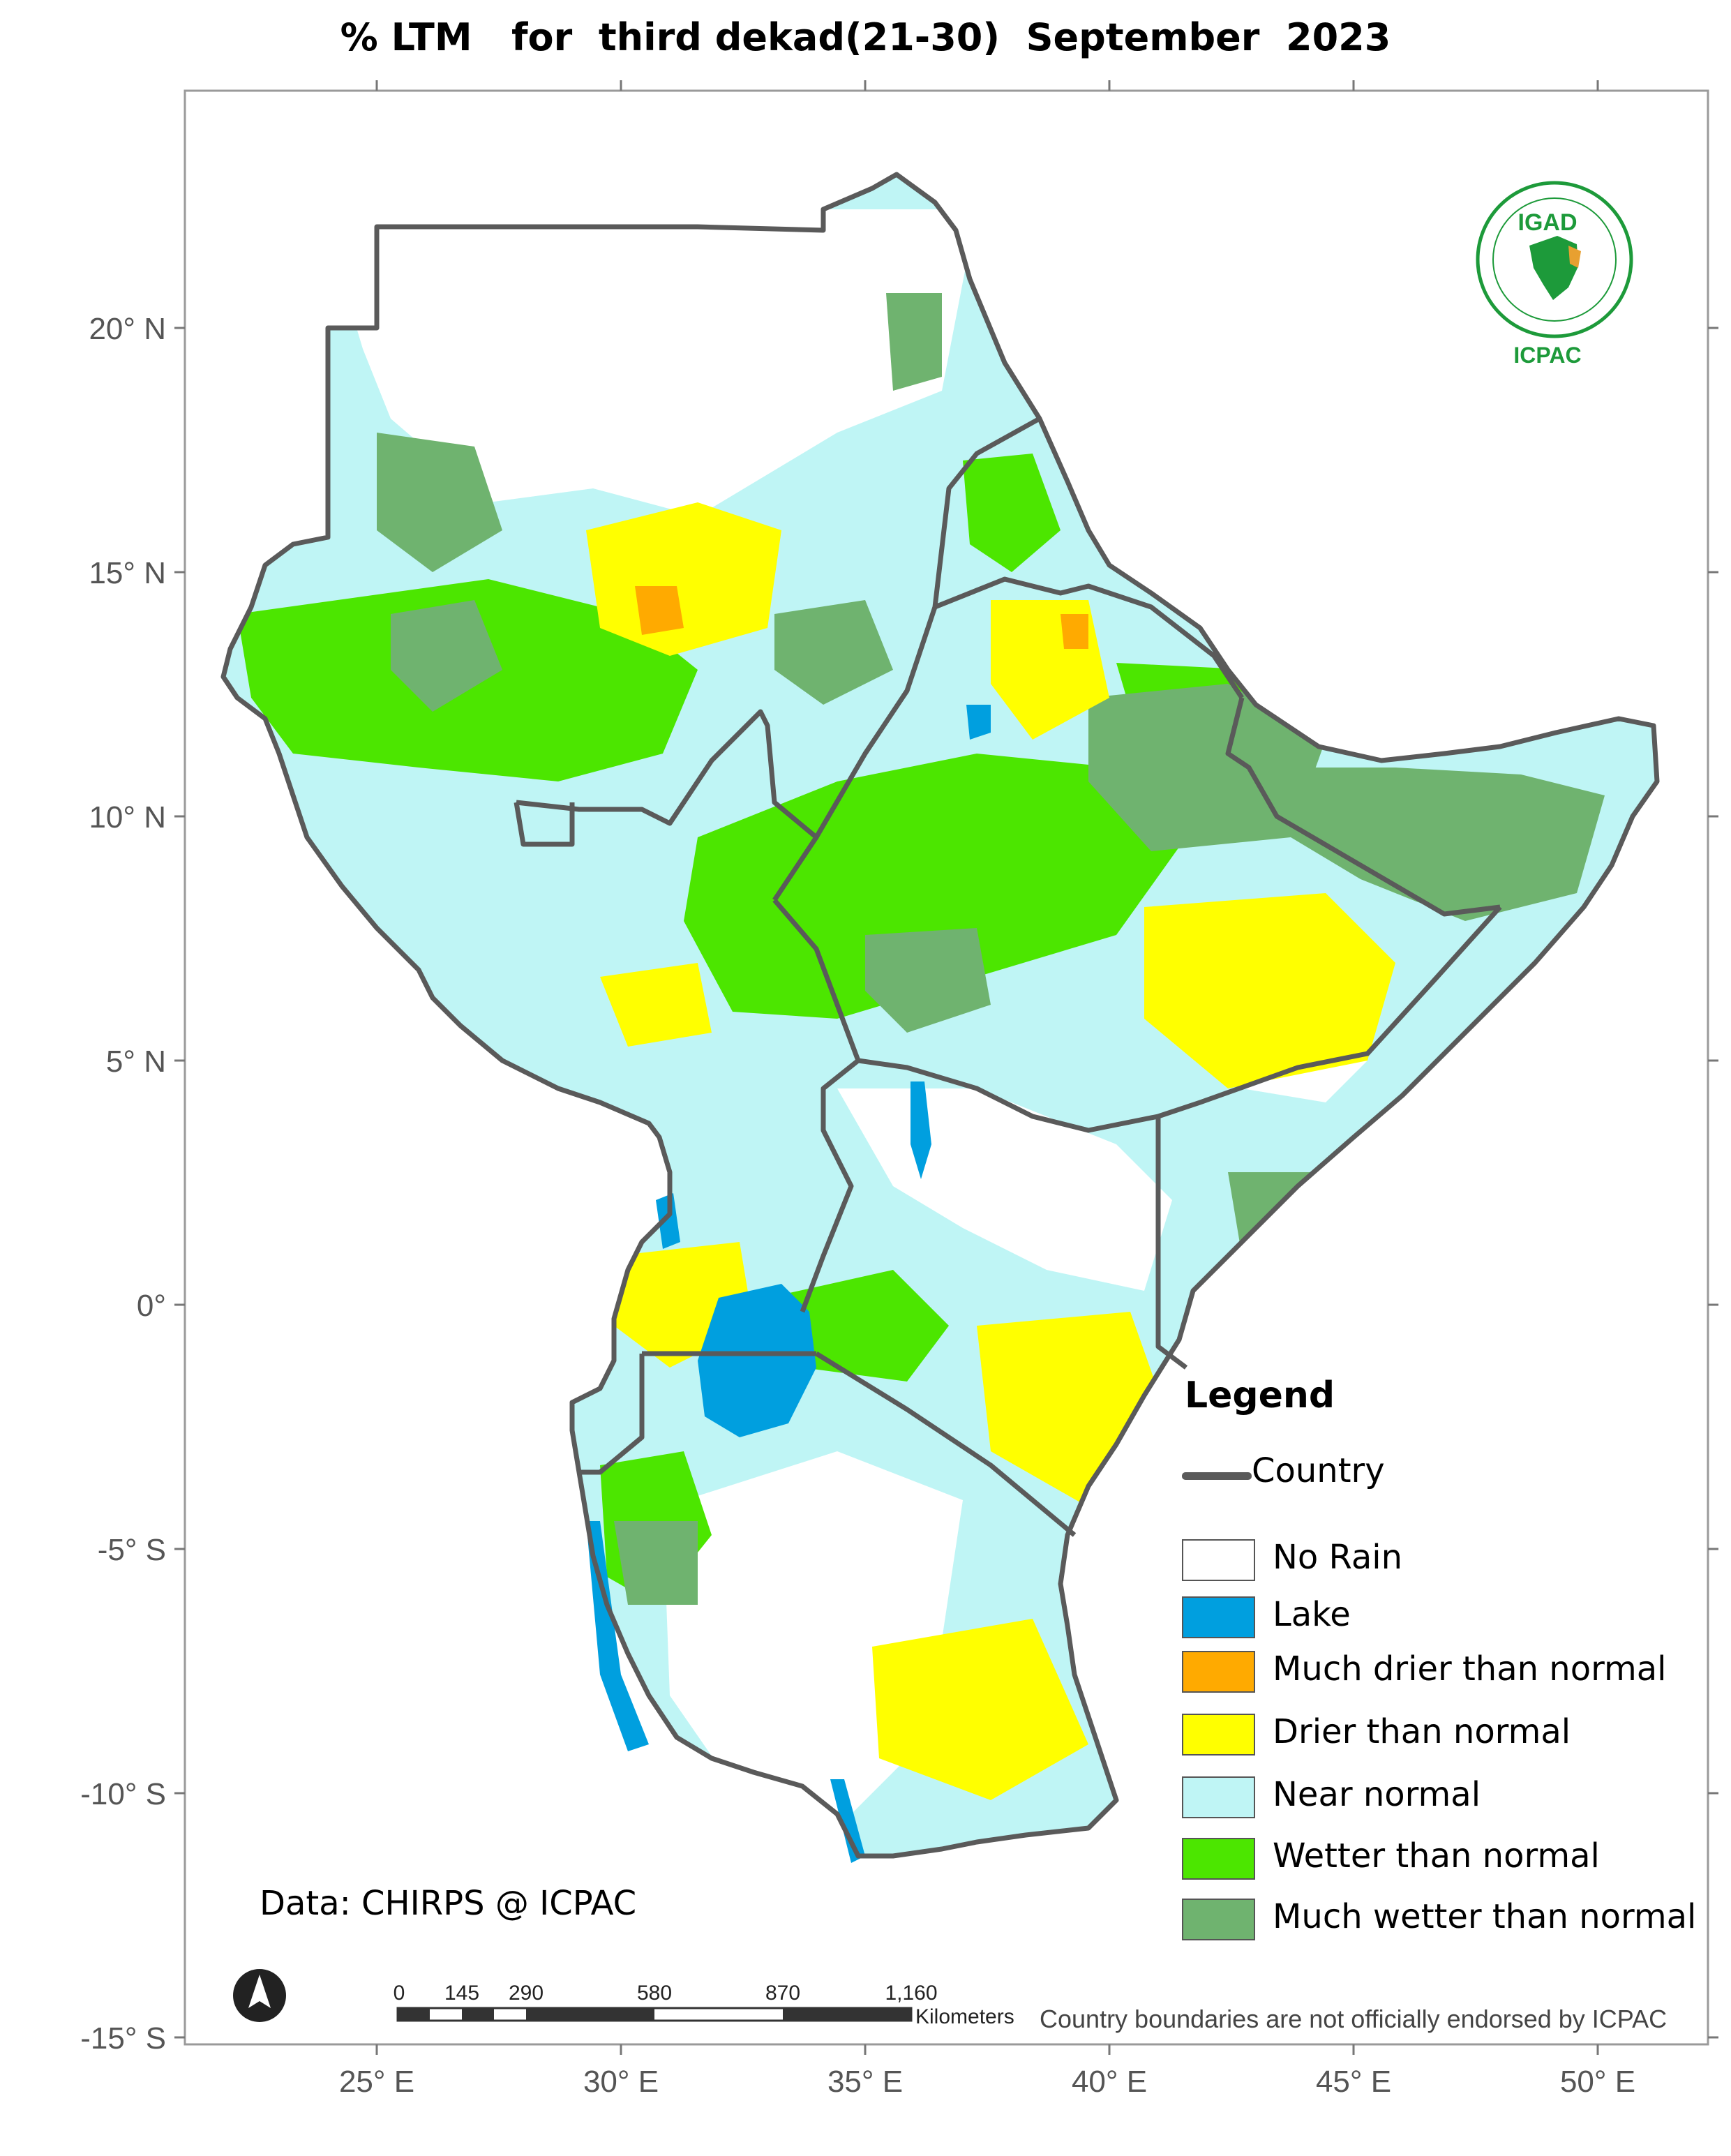 The height and width of the screenshot is (2156, 1731). What do you see at coordinates (704, 2005) in the screenshot?
I see `scale-bar: 0 145 290 580 870 1,160 Kilometers` at bounding box center [704, 2005].